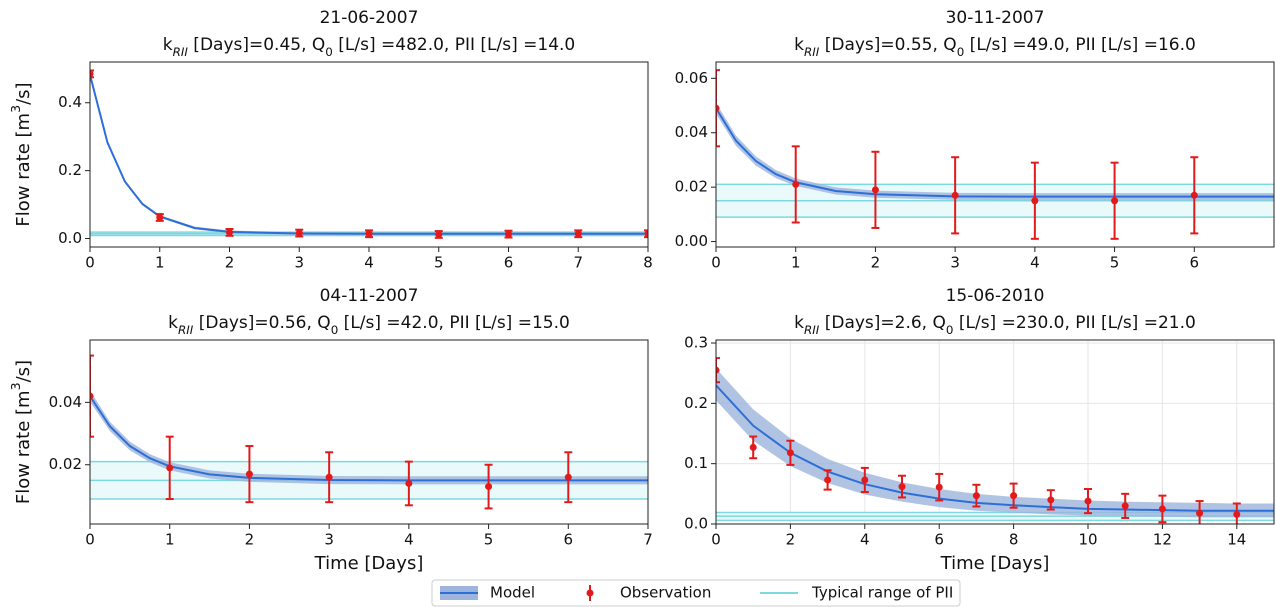  Describe the element at coordinates (1087, 540) in the screenshot. I see `x-tick-label: 10` at that location.